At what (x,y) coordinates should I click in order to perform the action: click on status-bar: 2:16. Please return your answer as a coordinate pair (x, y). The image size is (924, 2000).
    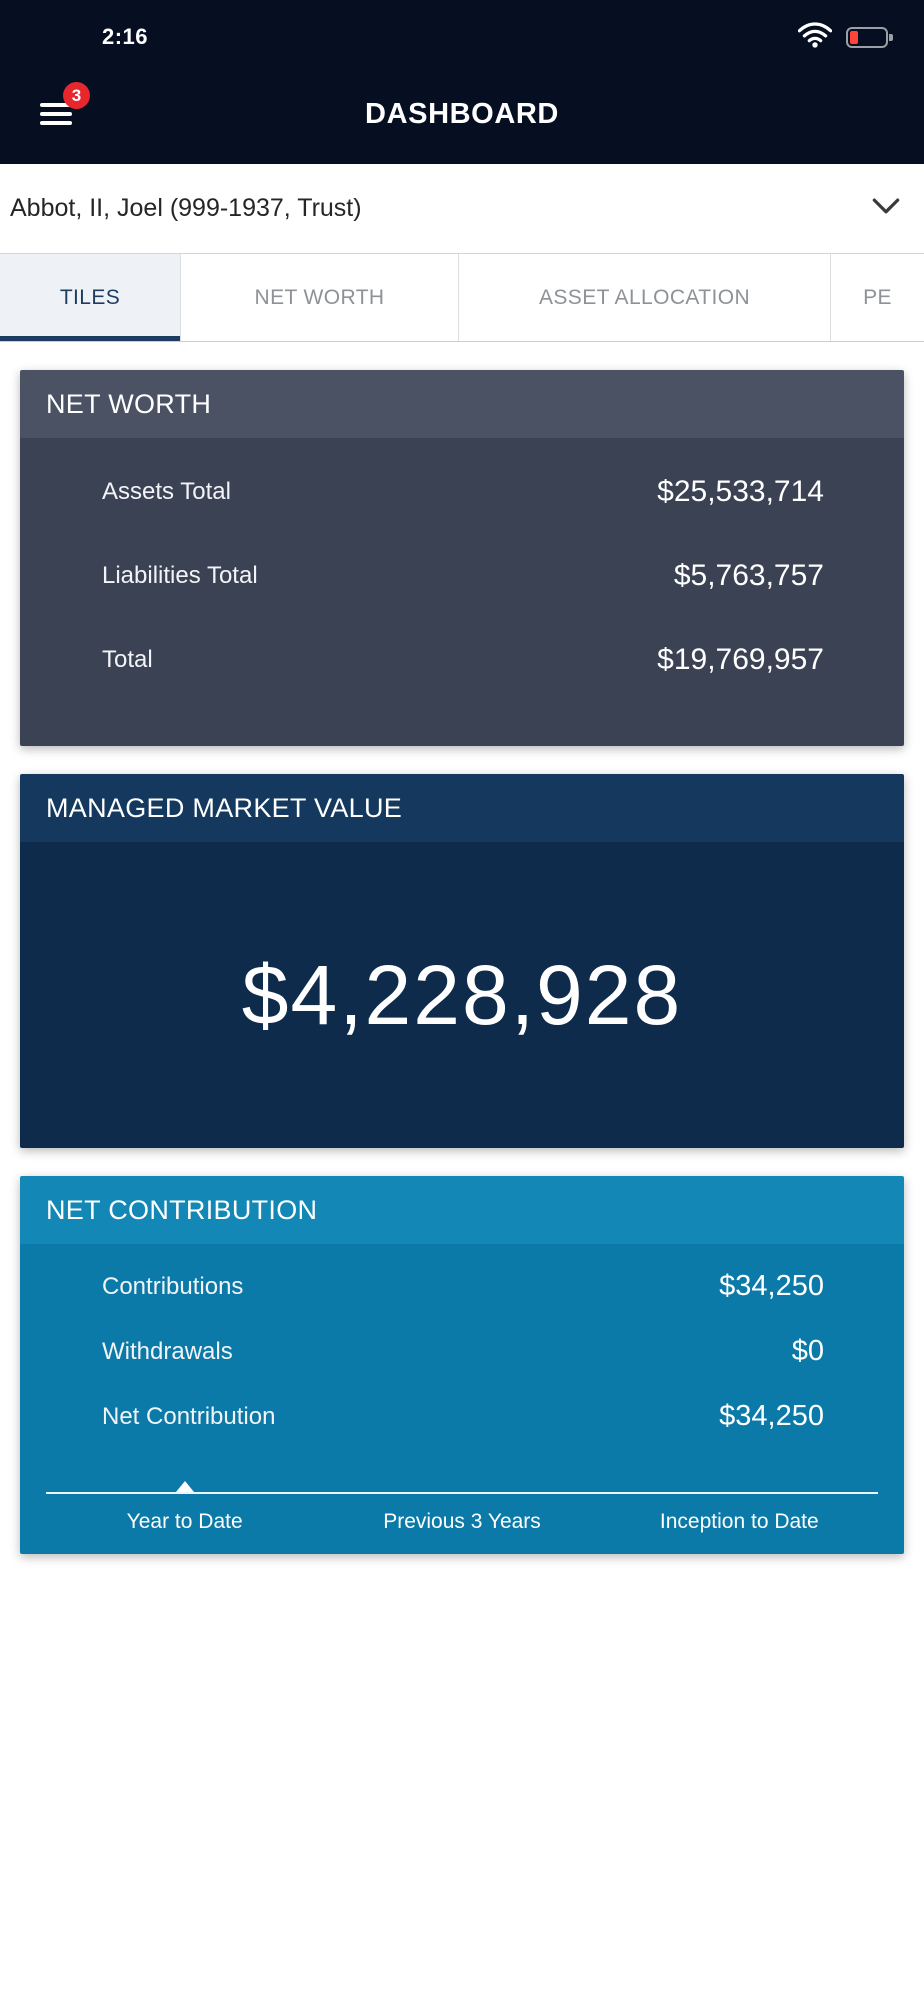
    Looking at the image, I should click on (462, 32).